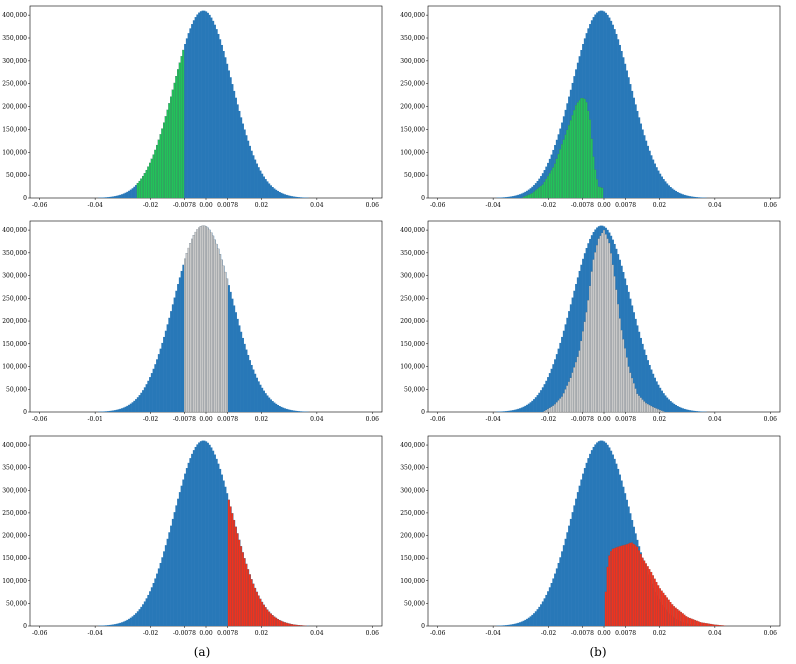 The width and height of the screenshot is (796, 664). I want to click on x-tick-label: -0.0078, so click(184, 633).